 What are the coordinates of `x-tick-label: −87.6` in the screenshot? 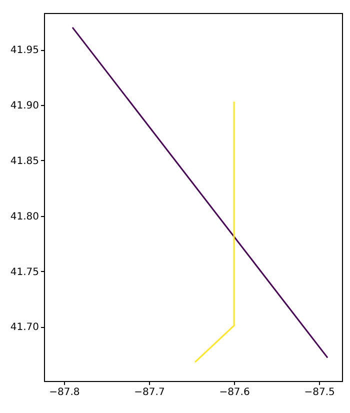 It's located at (234, 392).